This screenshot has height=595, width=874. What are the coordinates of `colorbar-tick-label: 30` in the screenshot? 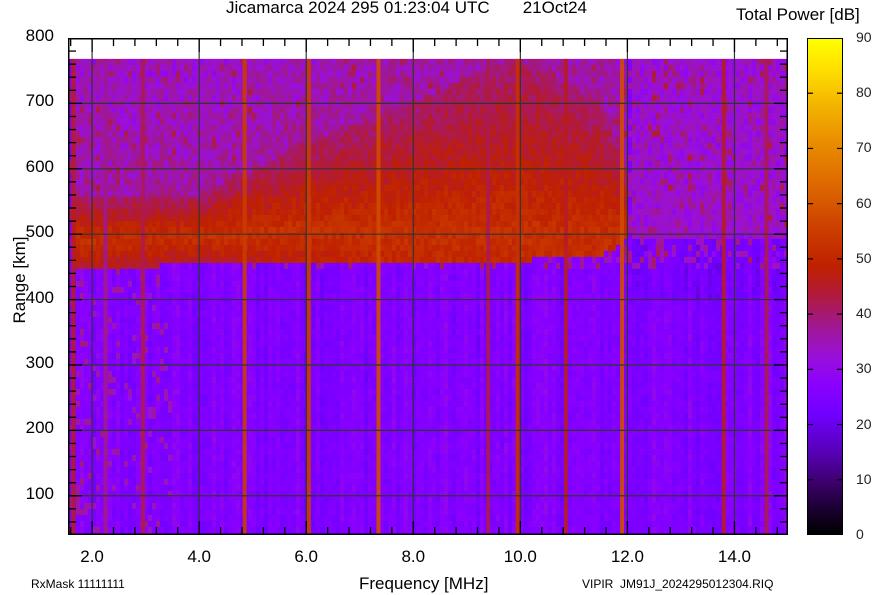 It's located at (864, 368).